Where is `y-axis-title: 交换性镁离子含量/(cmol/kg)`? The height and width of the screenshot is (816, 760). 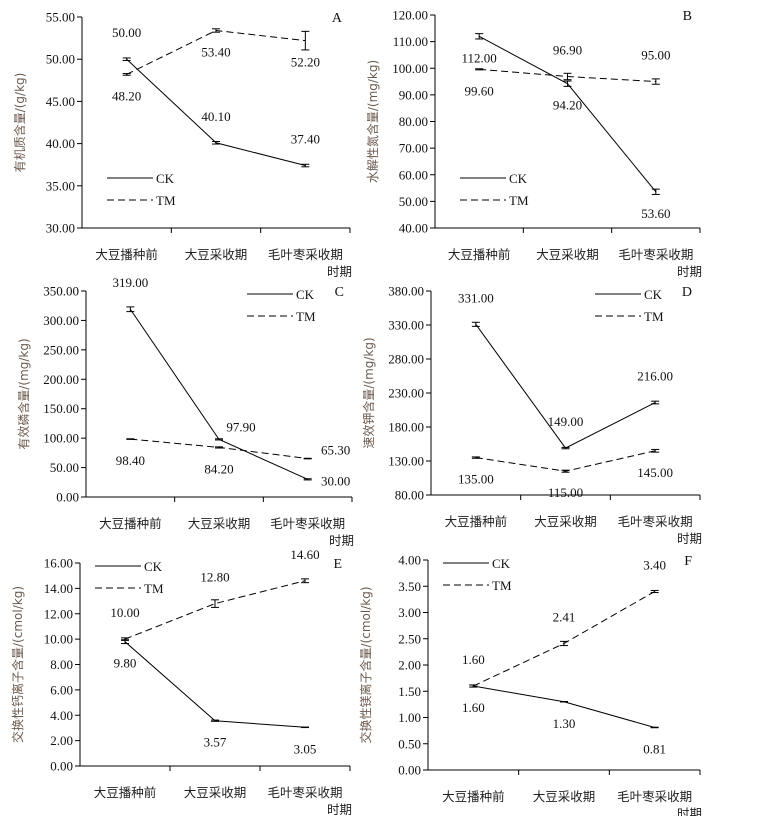 y-axis-title: 交换性镁离子含量/(cmol/kg) is located at coordinates (365, 665).